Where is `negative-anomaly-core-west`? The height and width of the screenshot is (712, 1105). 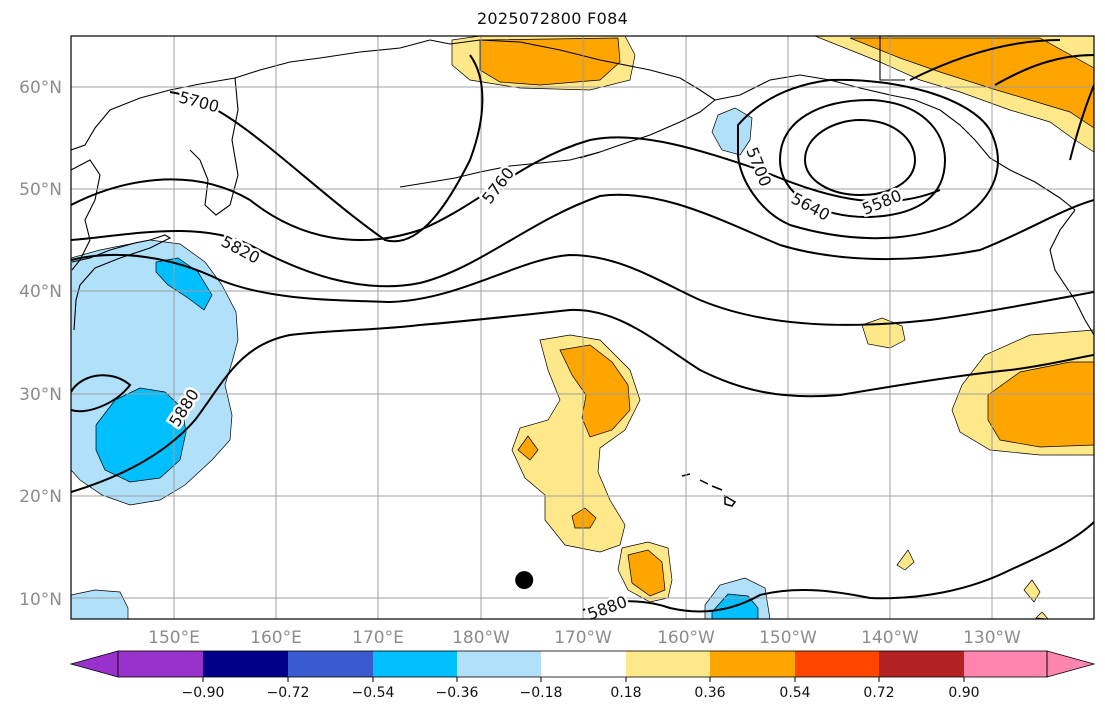 negative-anomaly-core-west is located at coordinates (141, 435).